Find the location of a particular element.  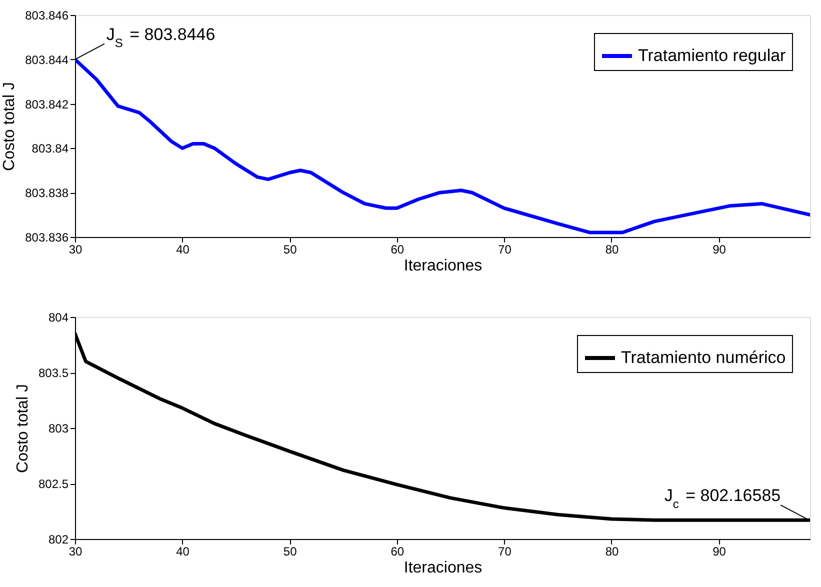

y-tick-label: 803.842 is located at coordinates (47, 104).